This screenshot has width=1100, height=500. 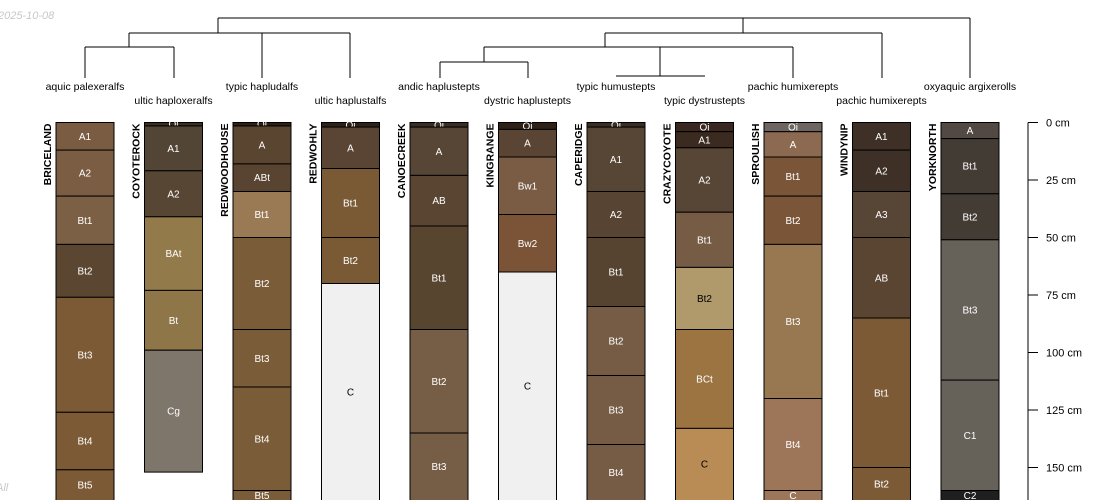 What do you see at coordinates (262, 178) in the screenshot?
I see `horizon-label: ABt` at bounding box center [262, 178].